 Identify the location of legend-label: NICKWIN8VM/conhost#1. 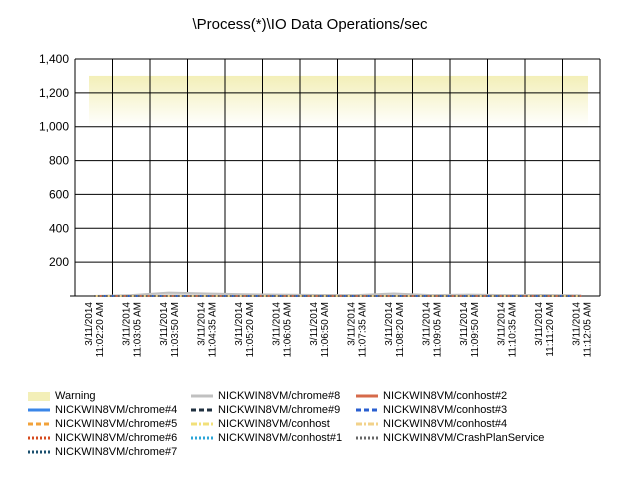
(280, 438).